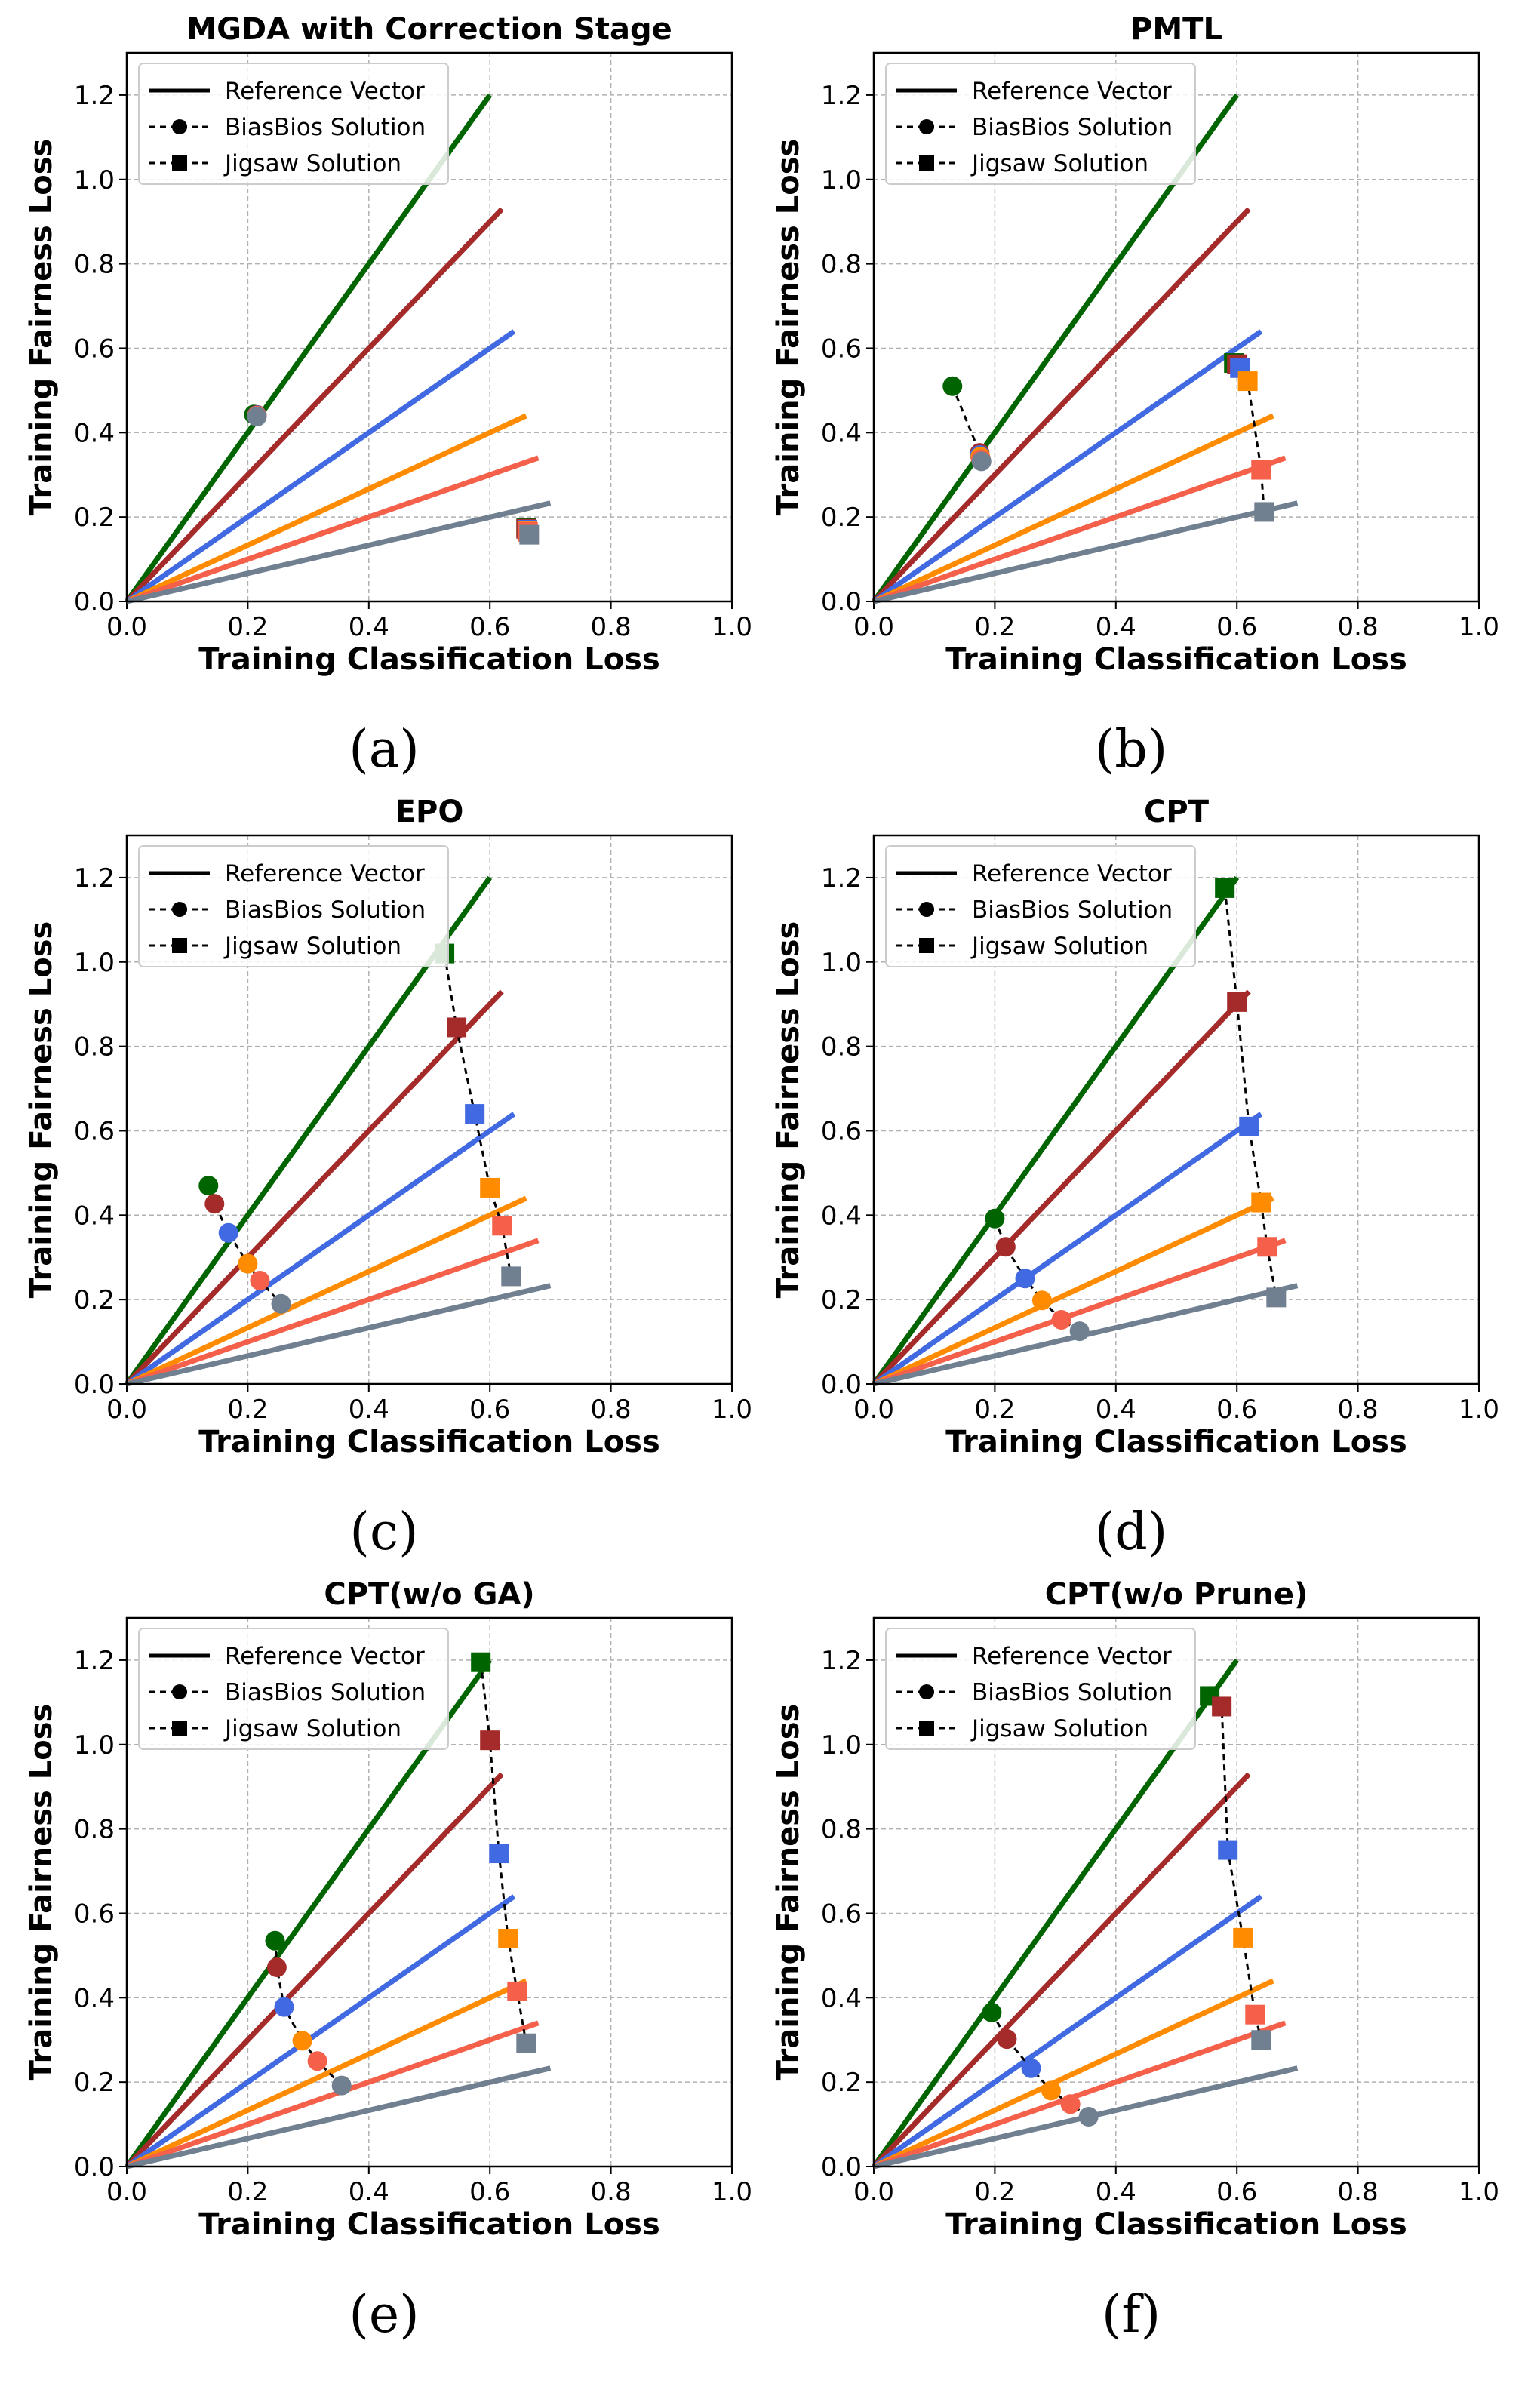  Describe the element at coordinates (325, 1656) in the screenshot. I see `legend-label-1: Reference Vector` at that location.